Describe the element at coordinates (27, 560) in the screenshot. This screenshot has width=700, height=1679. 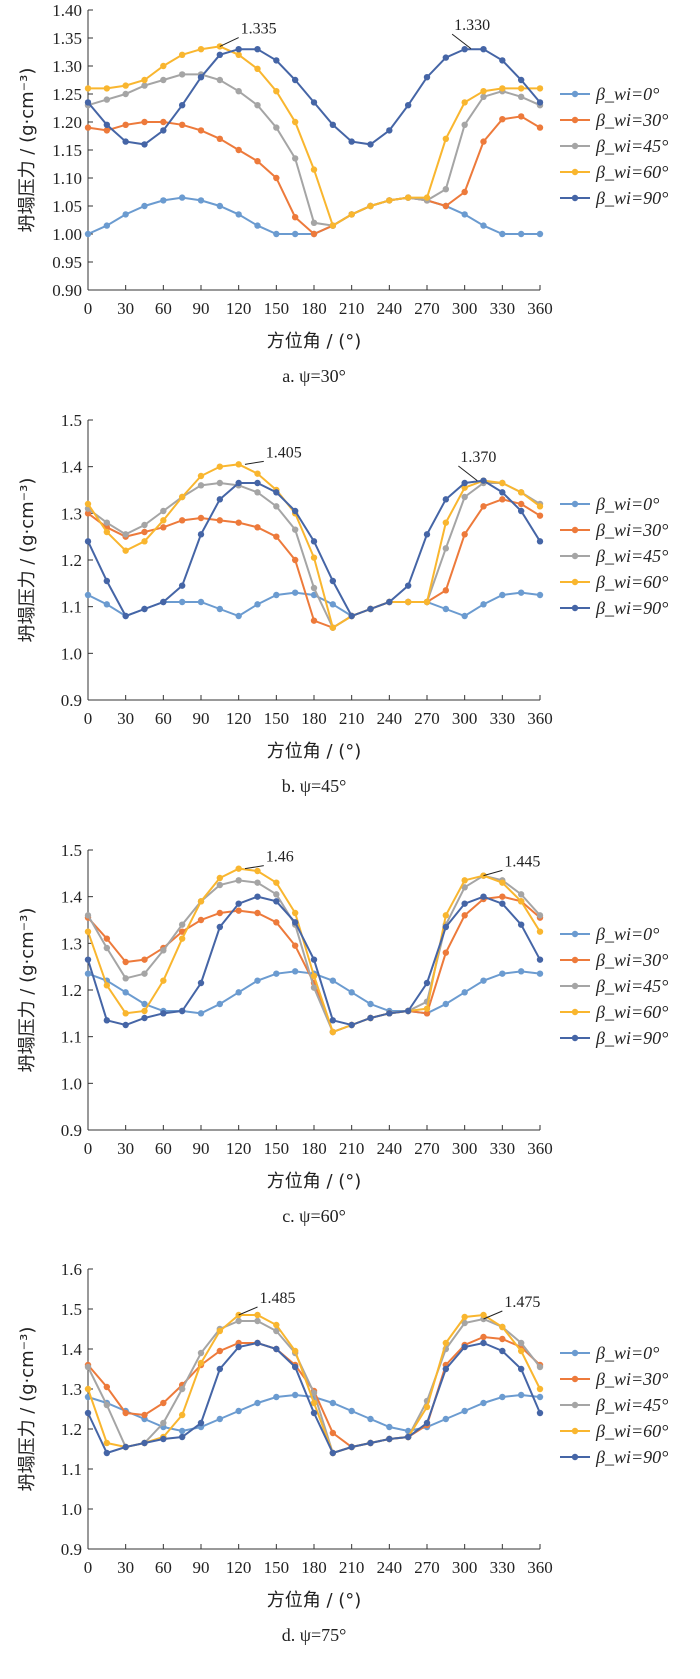
I see `y-axis-title: 坍塌压力 / (g·cm⁻³)` at that location.